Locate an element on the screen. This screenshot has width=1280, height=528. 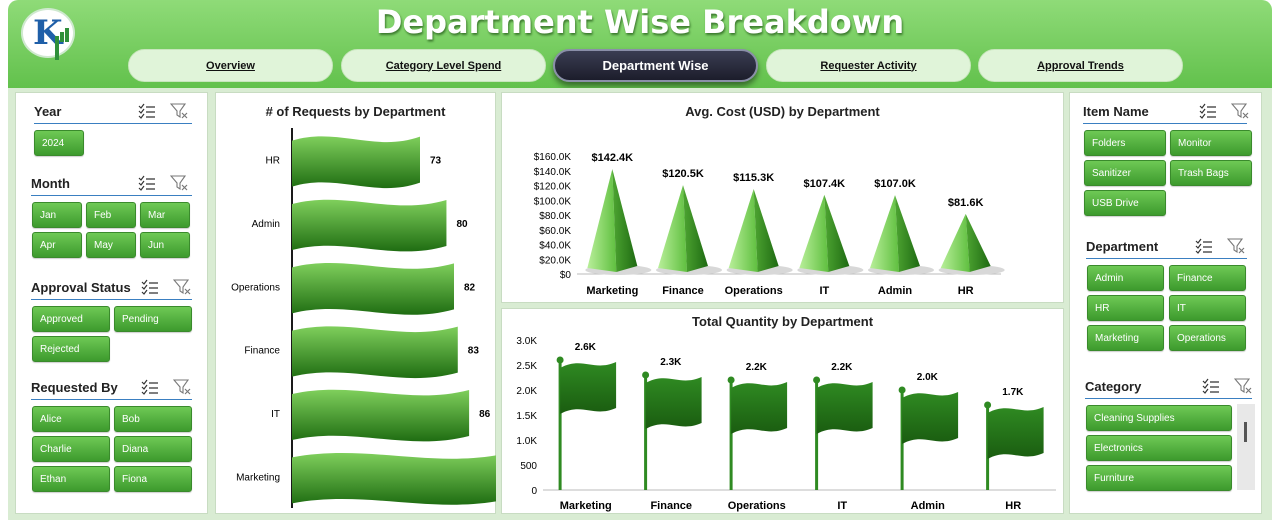
avg-cost-bar-admin is located at coordinates (884, 233).